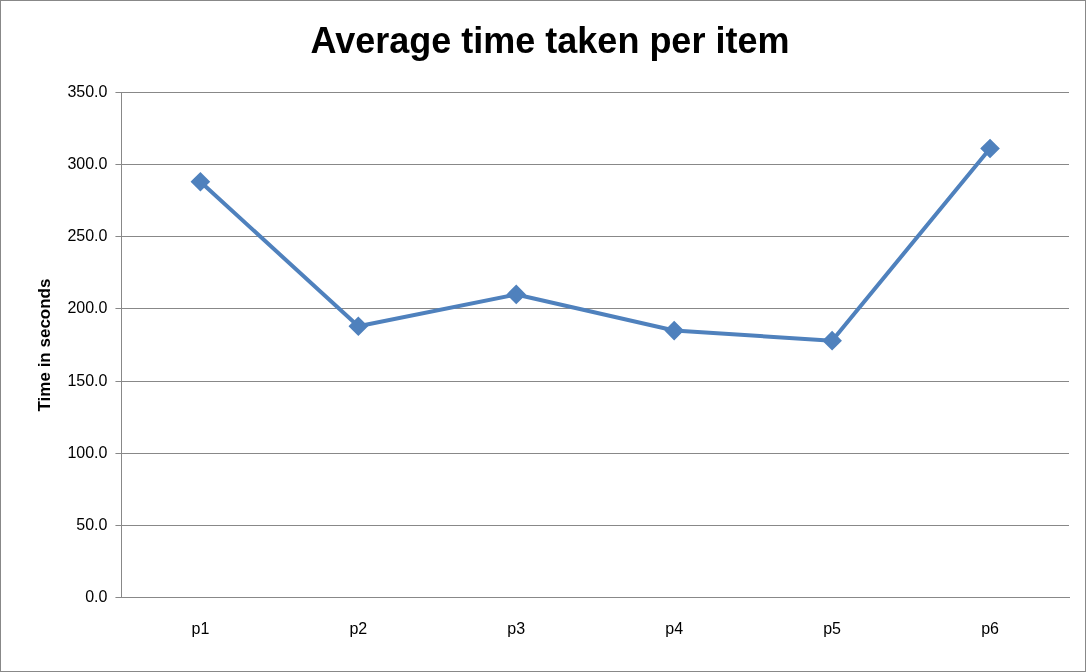  What do you see at coordinates (87, 91) in the screenshot?
I see `y-tick-label: 350.0` at bounding box center [87, 91].